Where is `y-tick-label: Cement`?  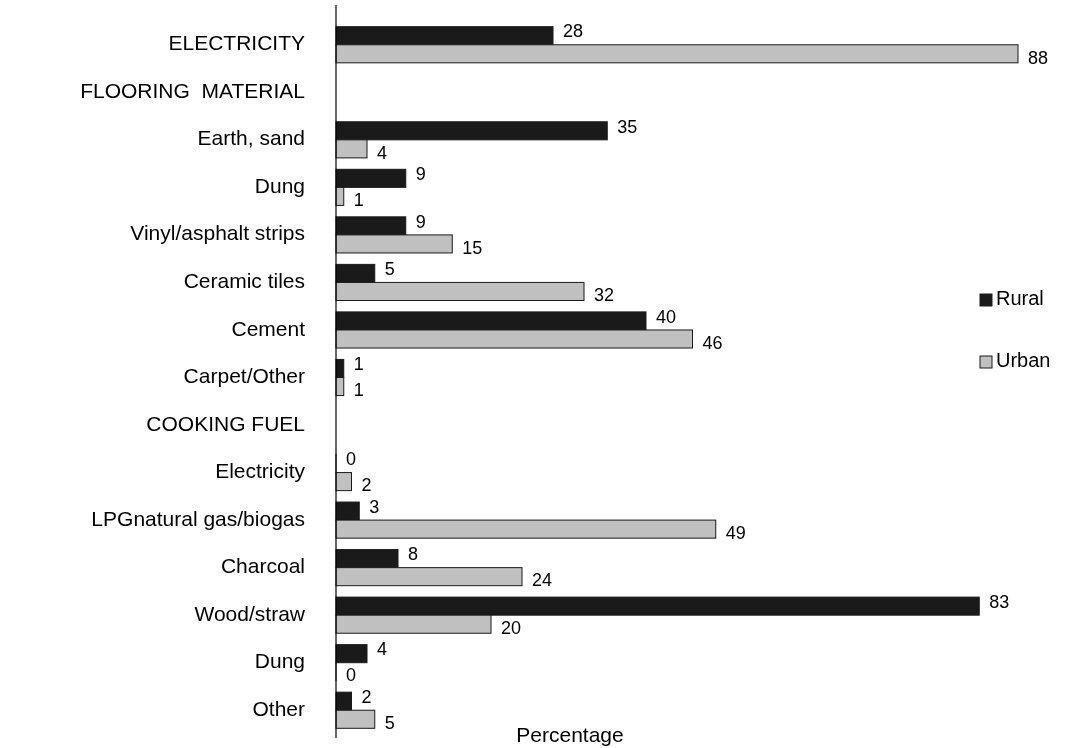
y-tick-label: Cement is located at coordinates (268, 328).